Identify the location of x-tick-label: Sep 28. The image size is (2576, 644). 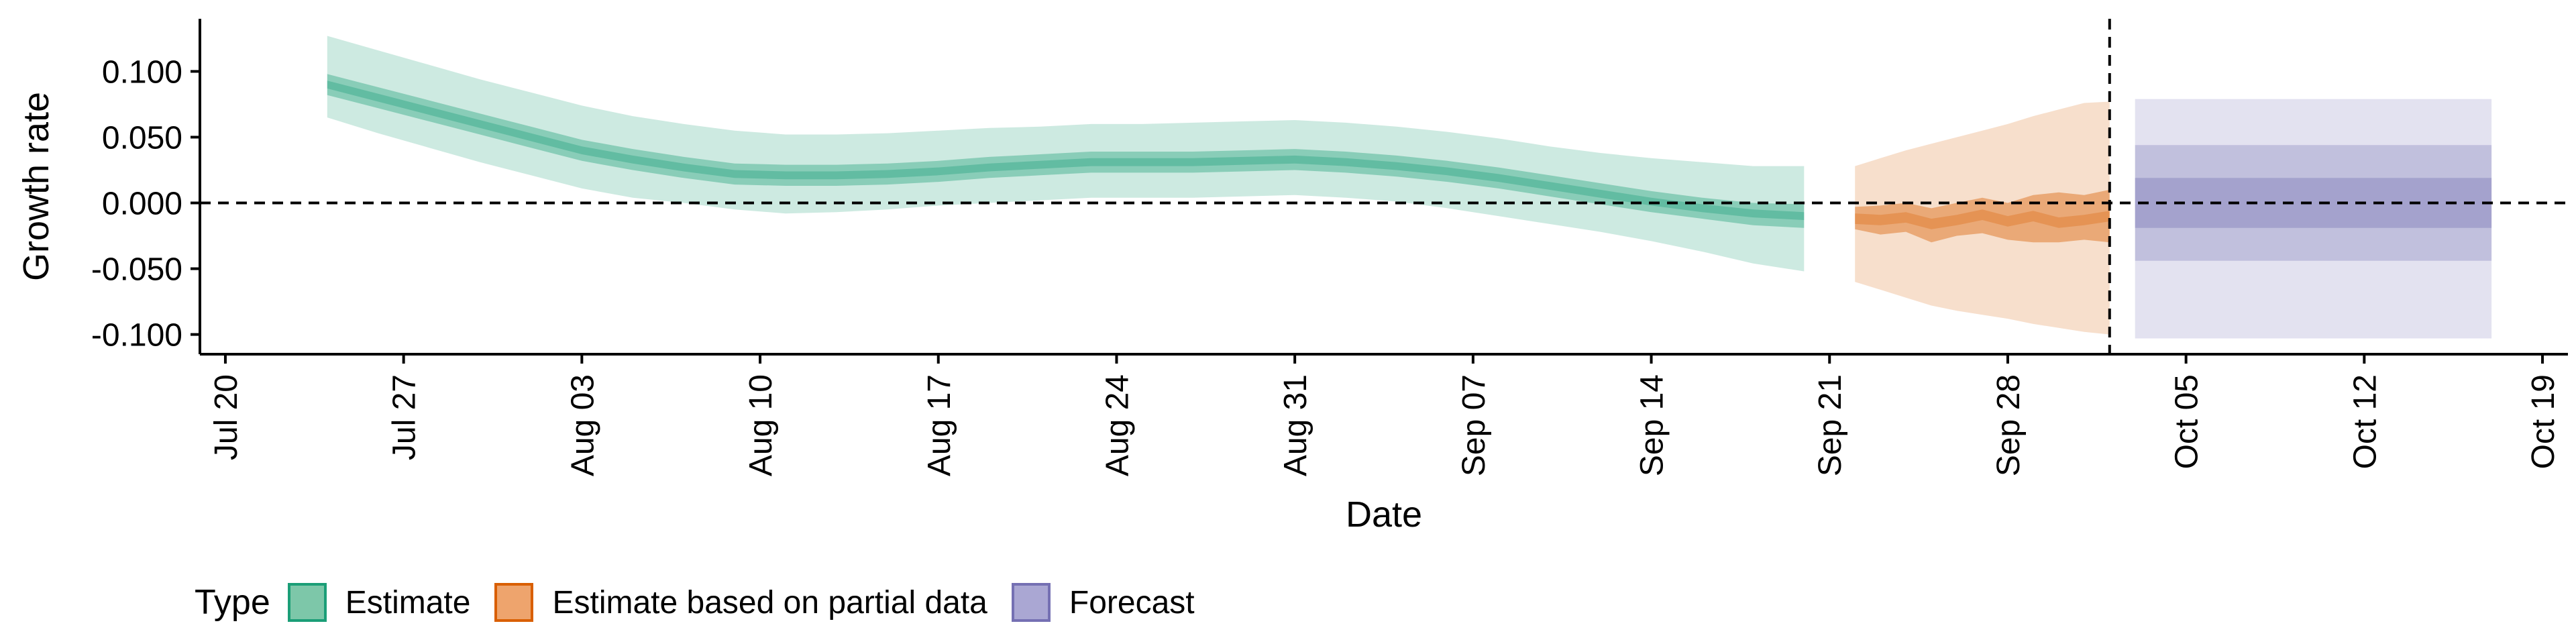
(2009, 425).